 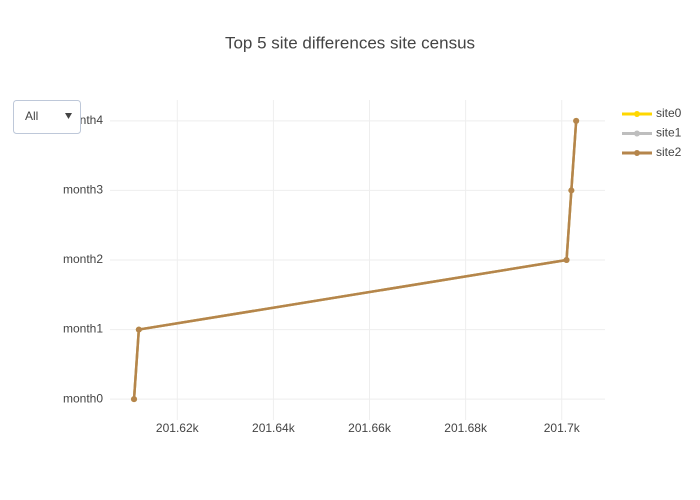 I want to click on dropdown: All, so click(x=47, y=117).